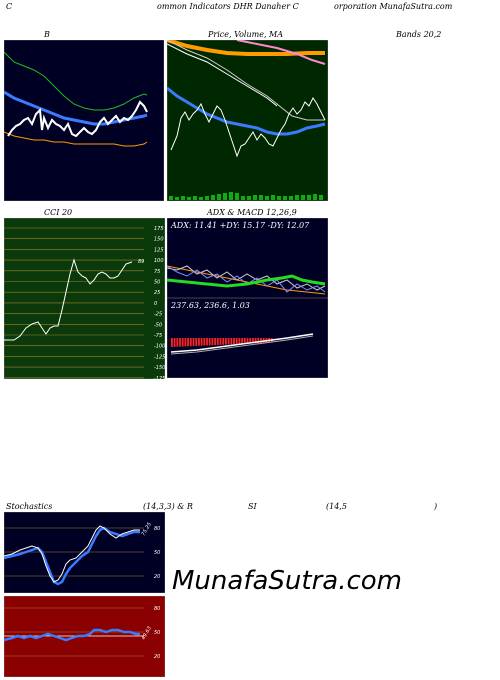 The image size is (500, 680). What do you see at coordinates (29, 506) in the screenshot?
I see `stochastics-label: Stochastics` at bounding box center [29, 506].